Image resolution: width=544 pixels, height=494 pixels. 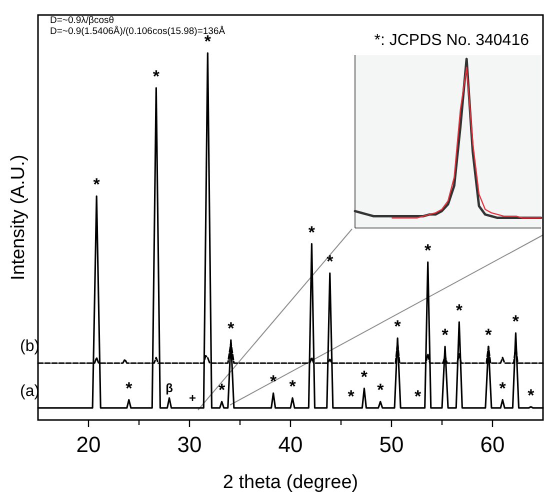 I want to click on annotation: +, so click(x=192, y=397).